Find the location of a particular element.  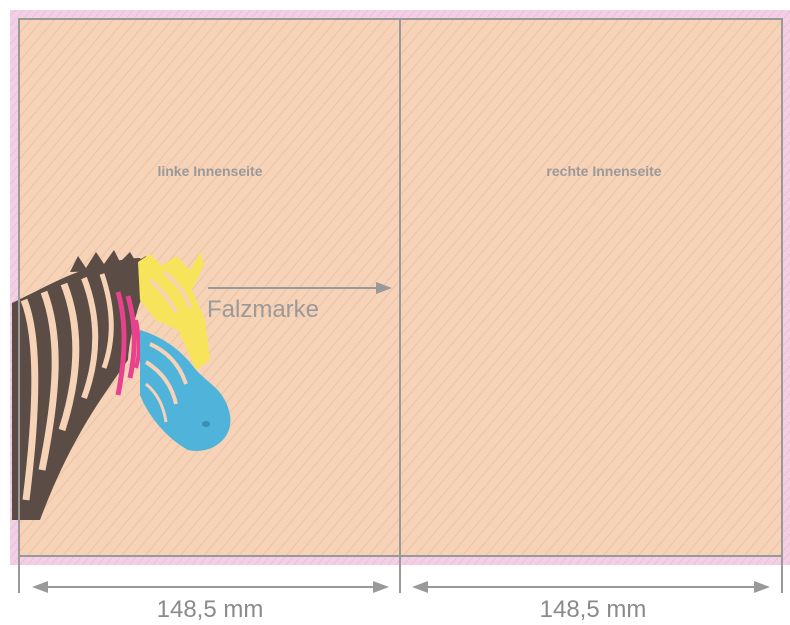

right-width-label: 148,5 mm is located at coordinates (593, 609).